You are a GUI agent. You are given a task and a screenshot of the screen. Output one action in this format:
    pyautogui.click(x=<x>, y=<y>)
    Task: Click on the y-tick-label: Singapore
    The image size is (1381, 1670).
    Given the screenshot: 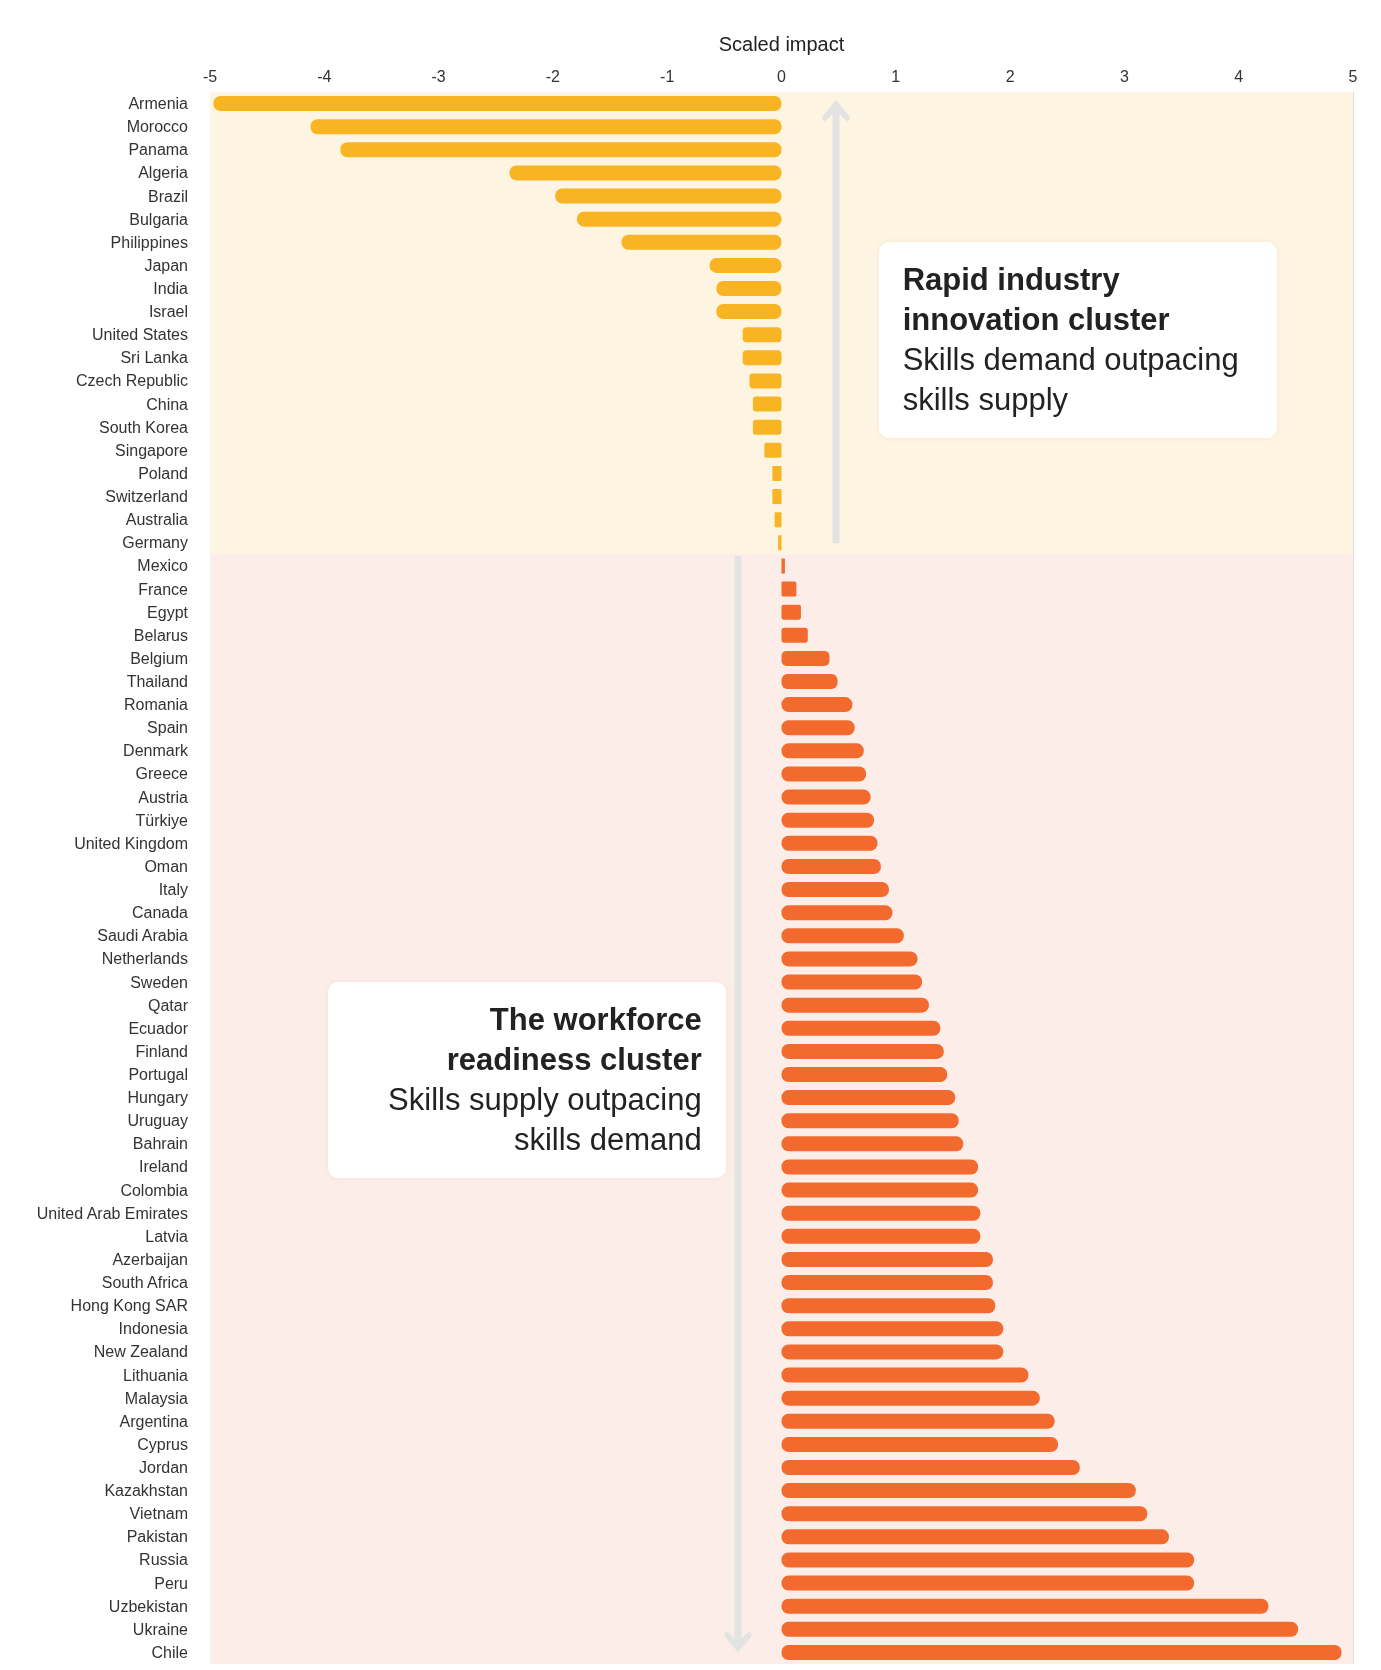 What is the action you would take?
    pyautogui.click(x=152, y=450)
    